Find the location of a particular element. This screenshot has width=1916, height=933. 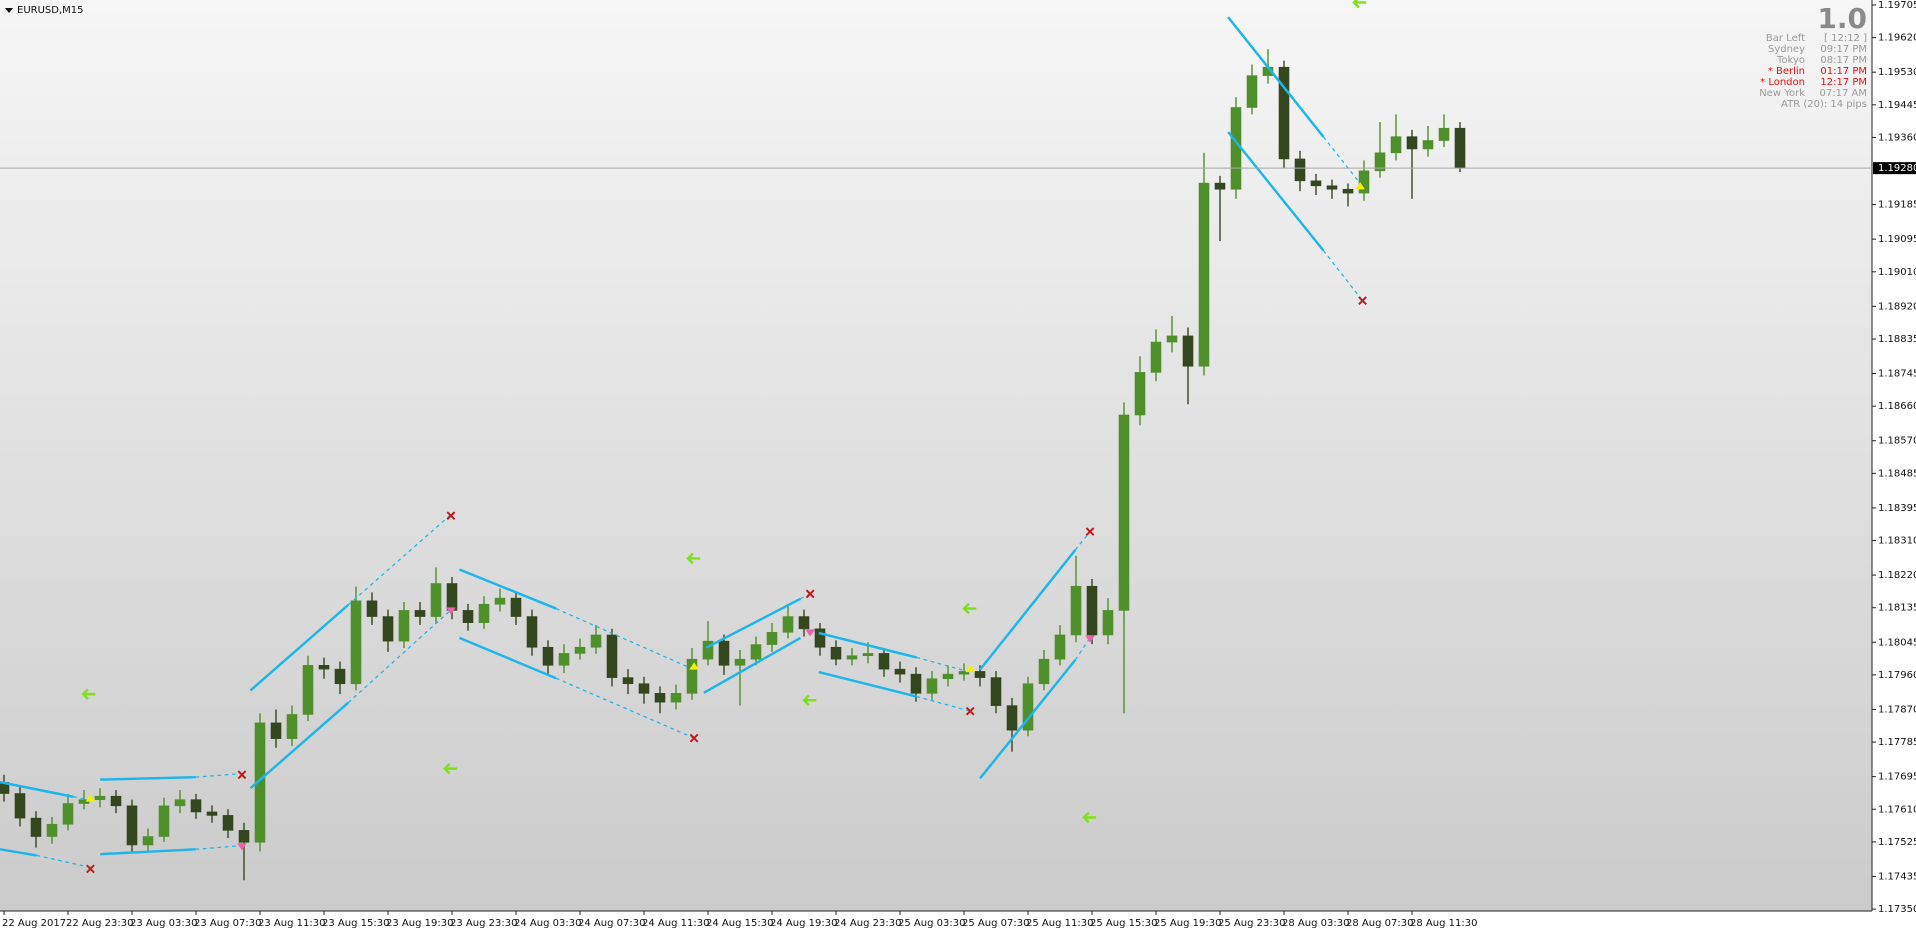

info-label: Tokyo is located at coordinates (1790, 60).